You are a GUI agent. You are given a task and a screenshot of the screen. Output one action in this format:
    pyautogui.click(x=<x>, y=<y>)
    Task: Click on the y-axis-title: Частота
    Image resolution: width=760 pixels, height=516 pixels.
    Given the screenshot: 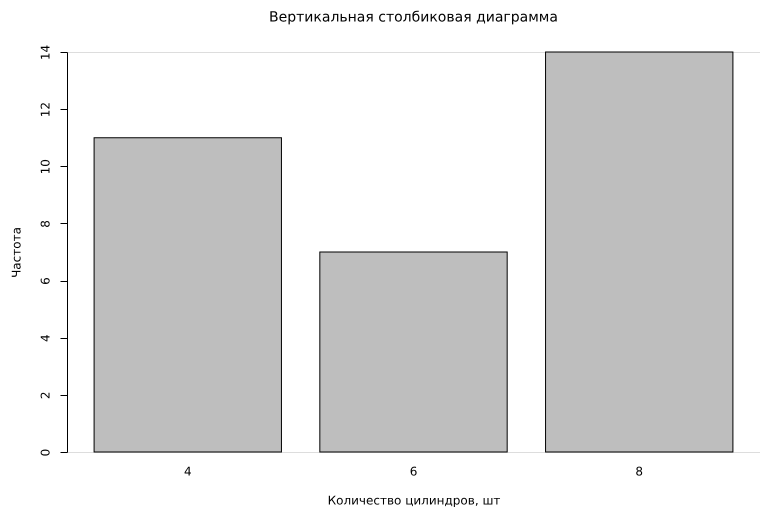 What is the action you would take?
    pyautogui.click(x=17, y=252)
    